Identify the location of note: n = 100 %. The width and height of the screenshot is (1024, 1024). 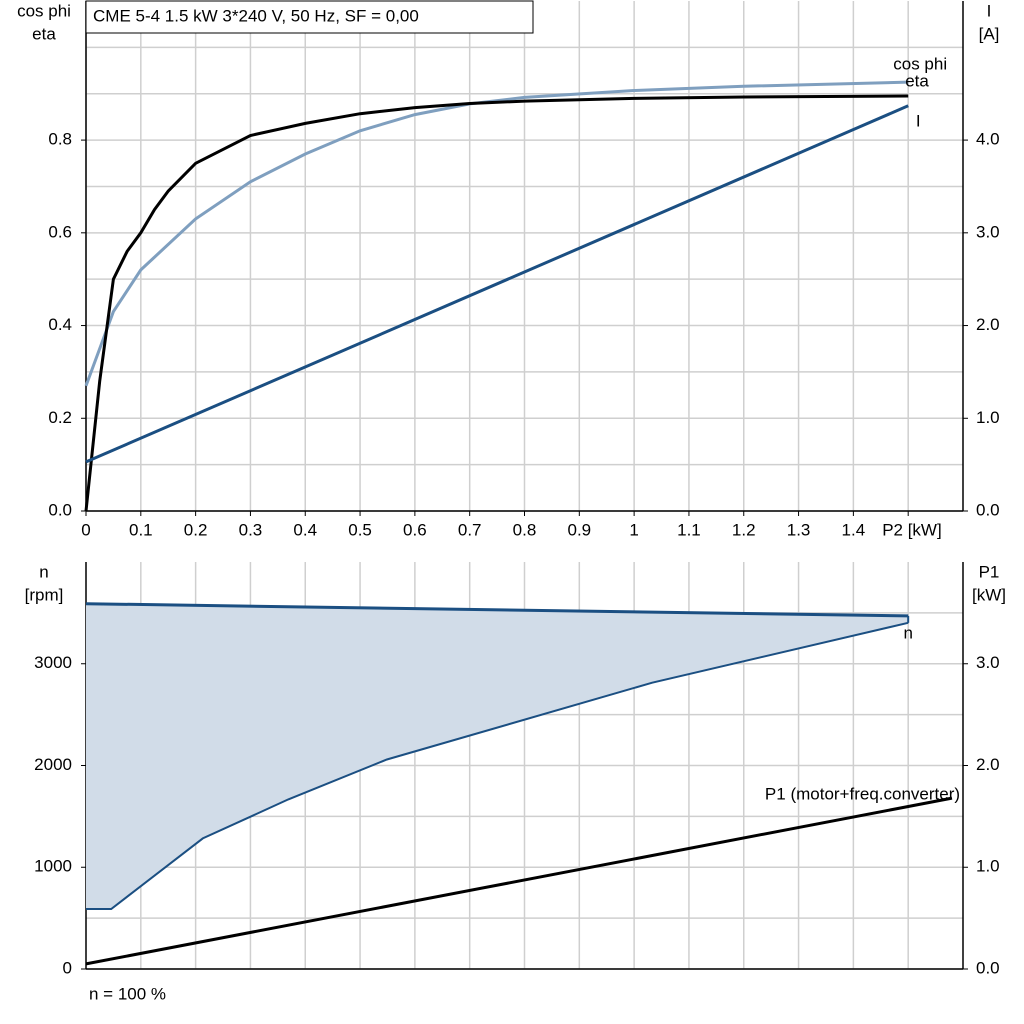
(127, 993).